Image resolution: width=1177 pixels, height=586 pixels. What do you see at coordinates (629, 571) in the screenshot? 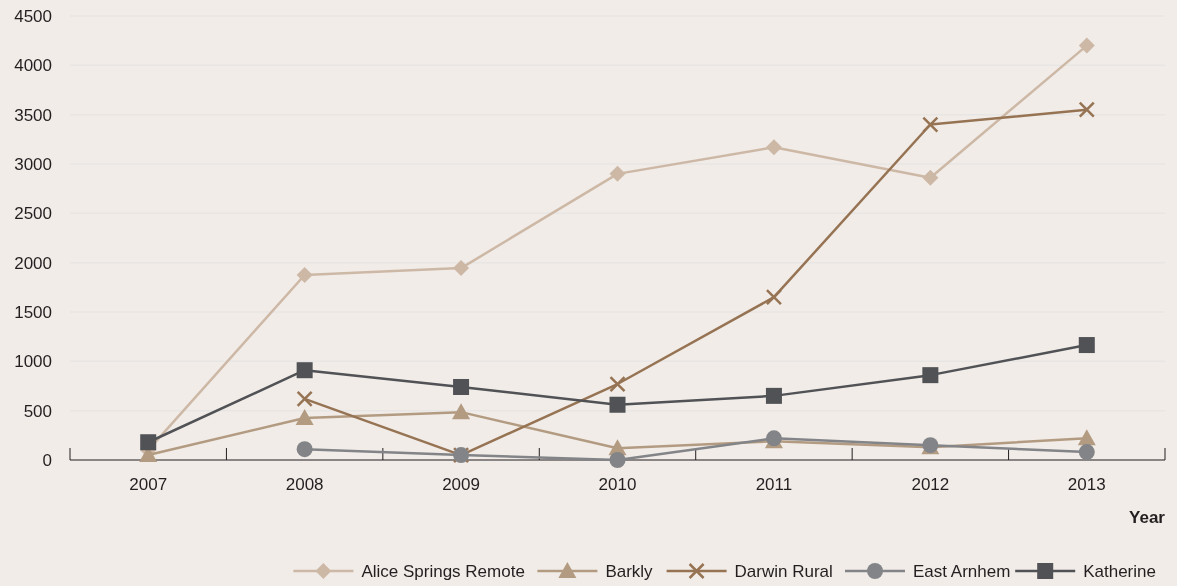
I see `legend-label: Barkly` at bounding box center [629, 571].